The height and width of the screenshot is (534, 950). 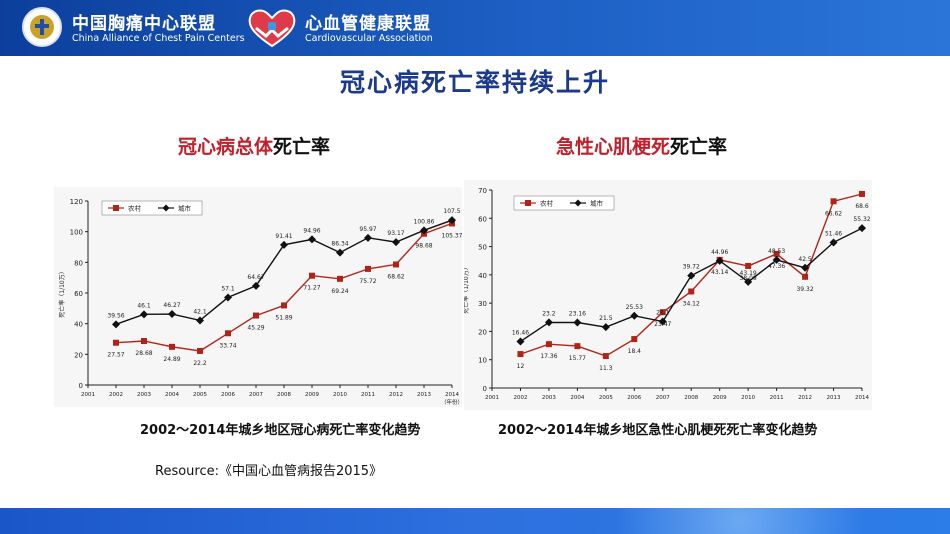 What do you see at coordinates (368, 24) in the screenshot?
I see `org2-name: 心血管健康联盟` at bounding box center [368, 24].